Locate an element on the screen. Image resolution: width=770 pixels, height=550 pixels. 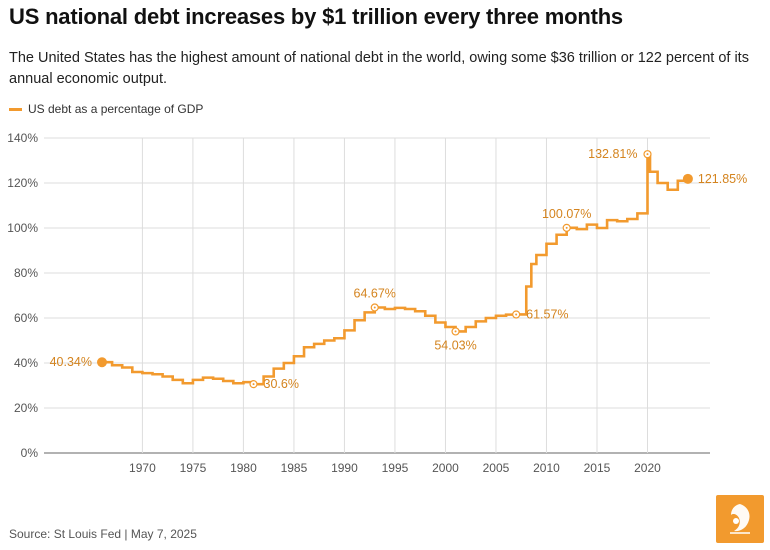
x-tick-label: 1980 is located at coordinates (243, 468).